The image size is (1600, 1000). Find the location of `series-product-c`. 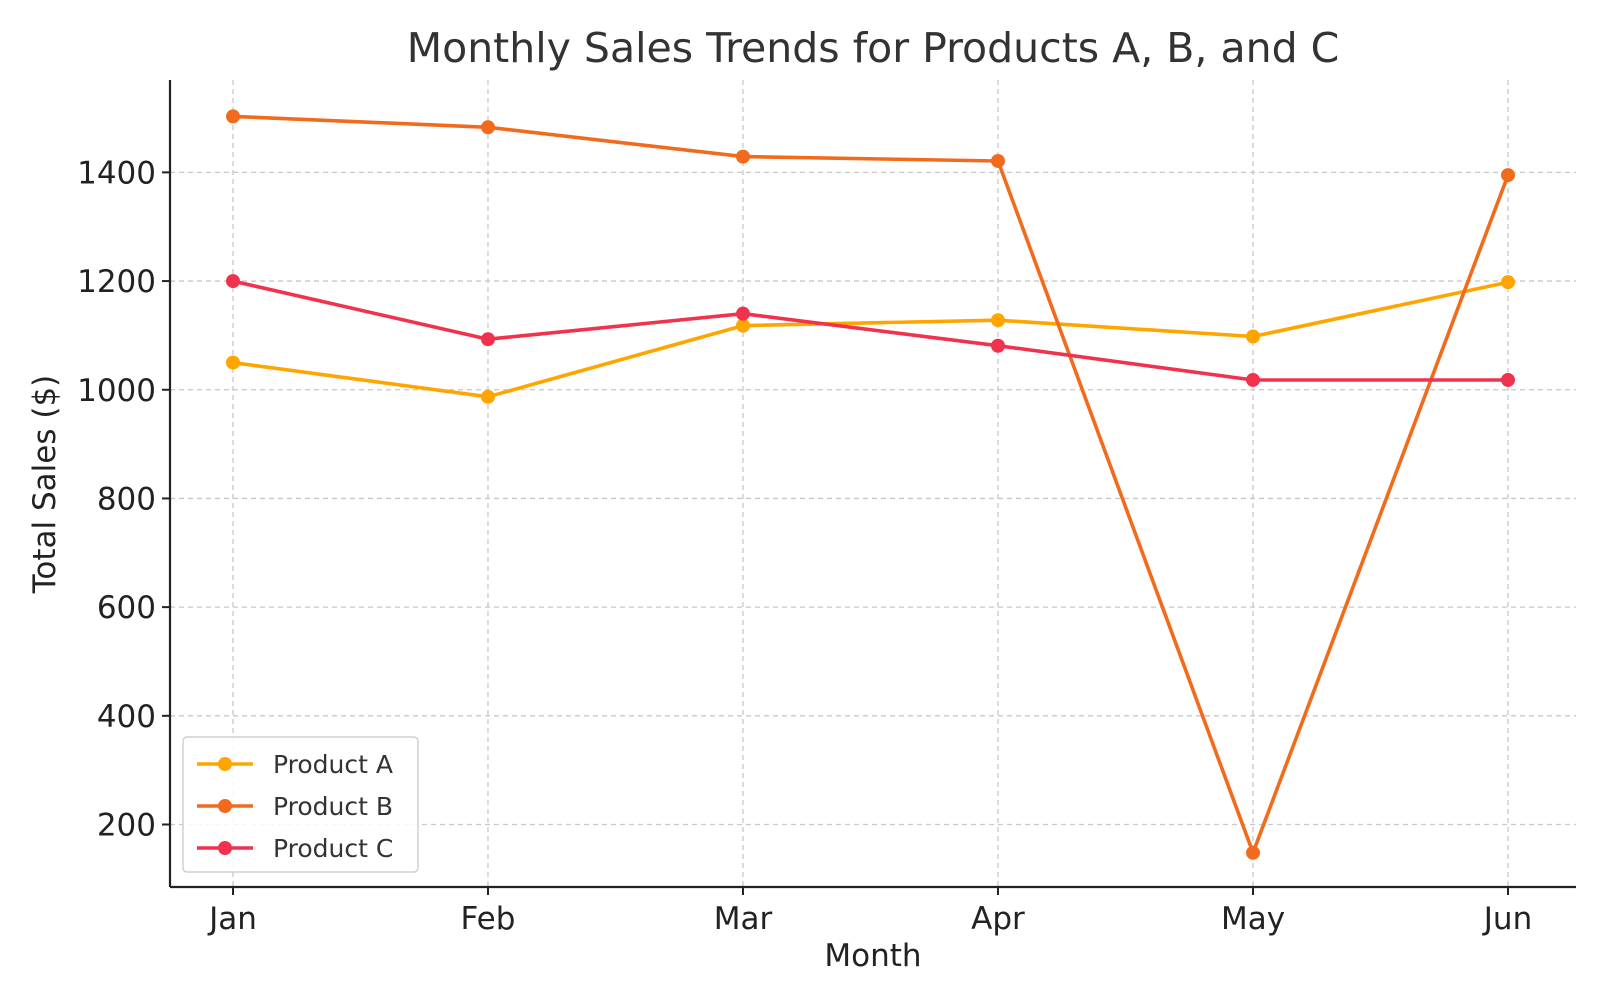

series-product-c is located at coordinates (870, 330).